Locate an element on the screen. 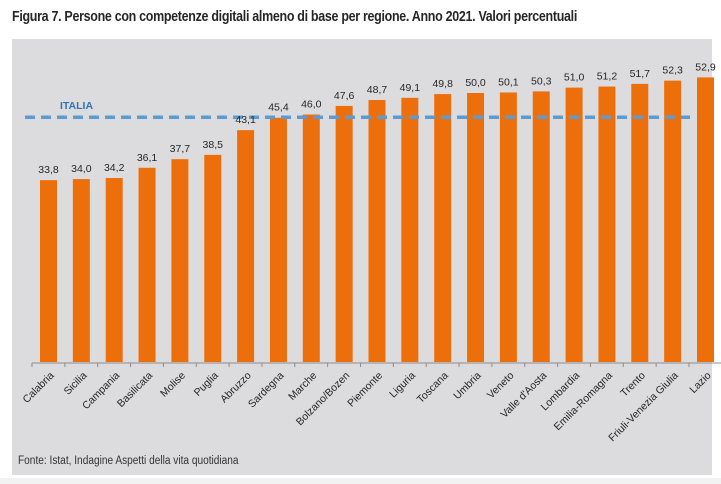 The width and height of the screenshot is (721, 484). category-label-5: Puglia is located at coordinates (206, 384).